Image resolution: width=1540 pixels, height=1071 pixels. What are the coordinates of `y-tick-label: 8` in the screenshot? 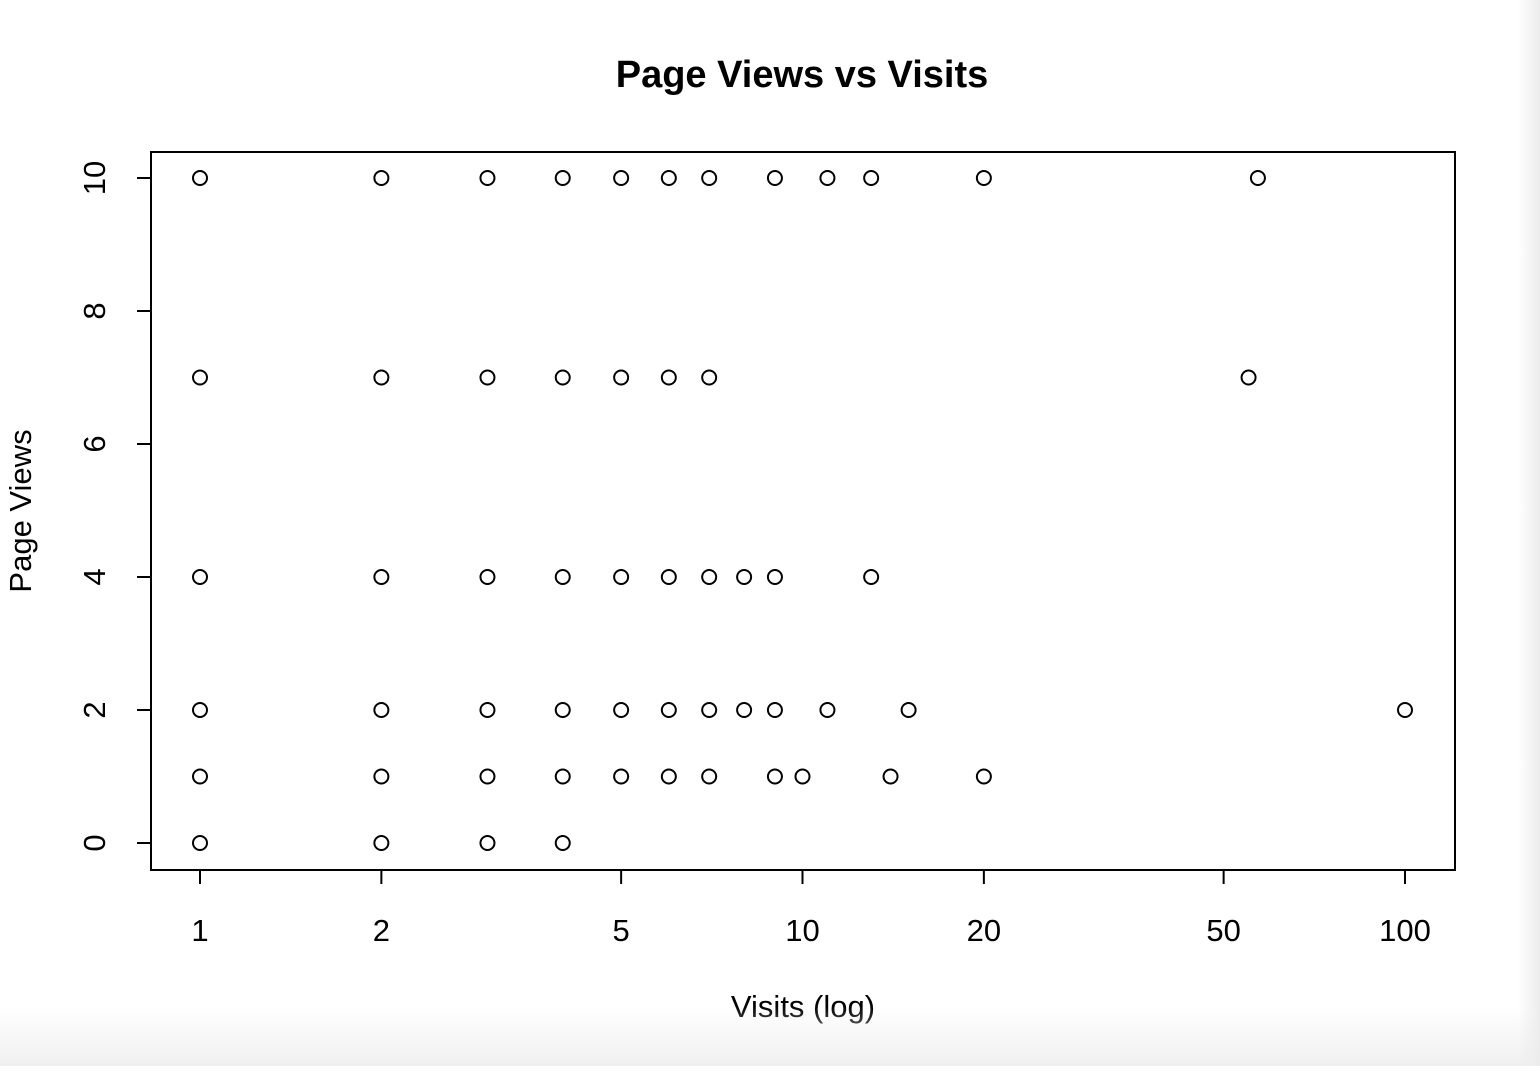 It's located at (94, 310).